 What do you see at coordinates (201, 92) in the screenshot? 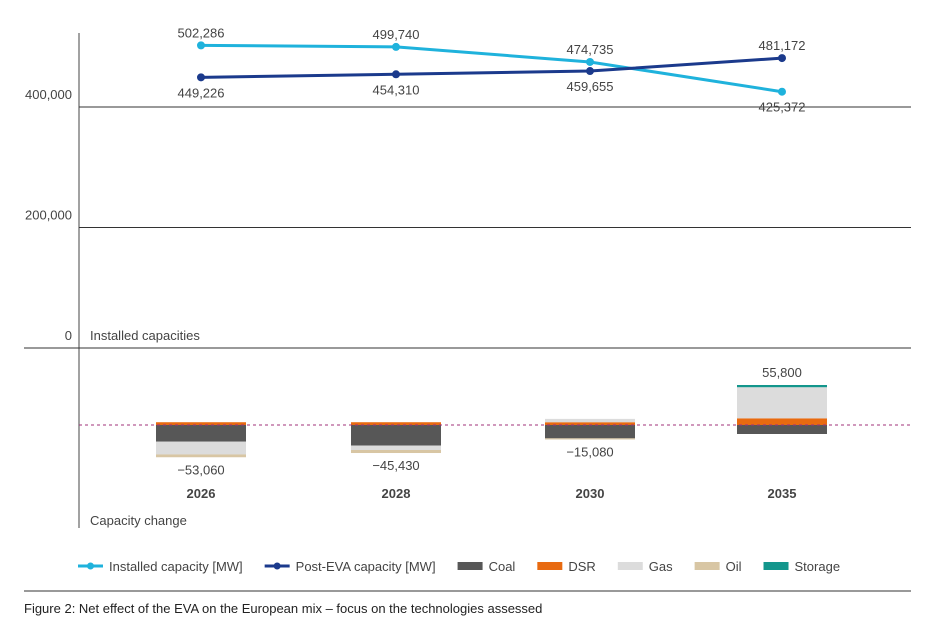
I see `data-label: 449,226` at bounding box center [201, 92].